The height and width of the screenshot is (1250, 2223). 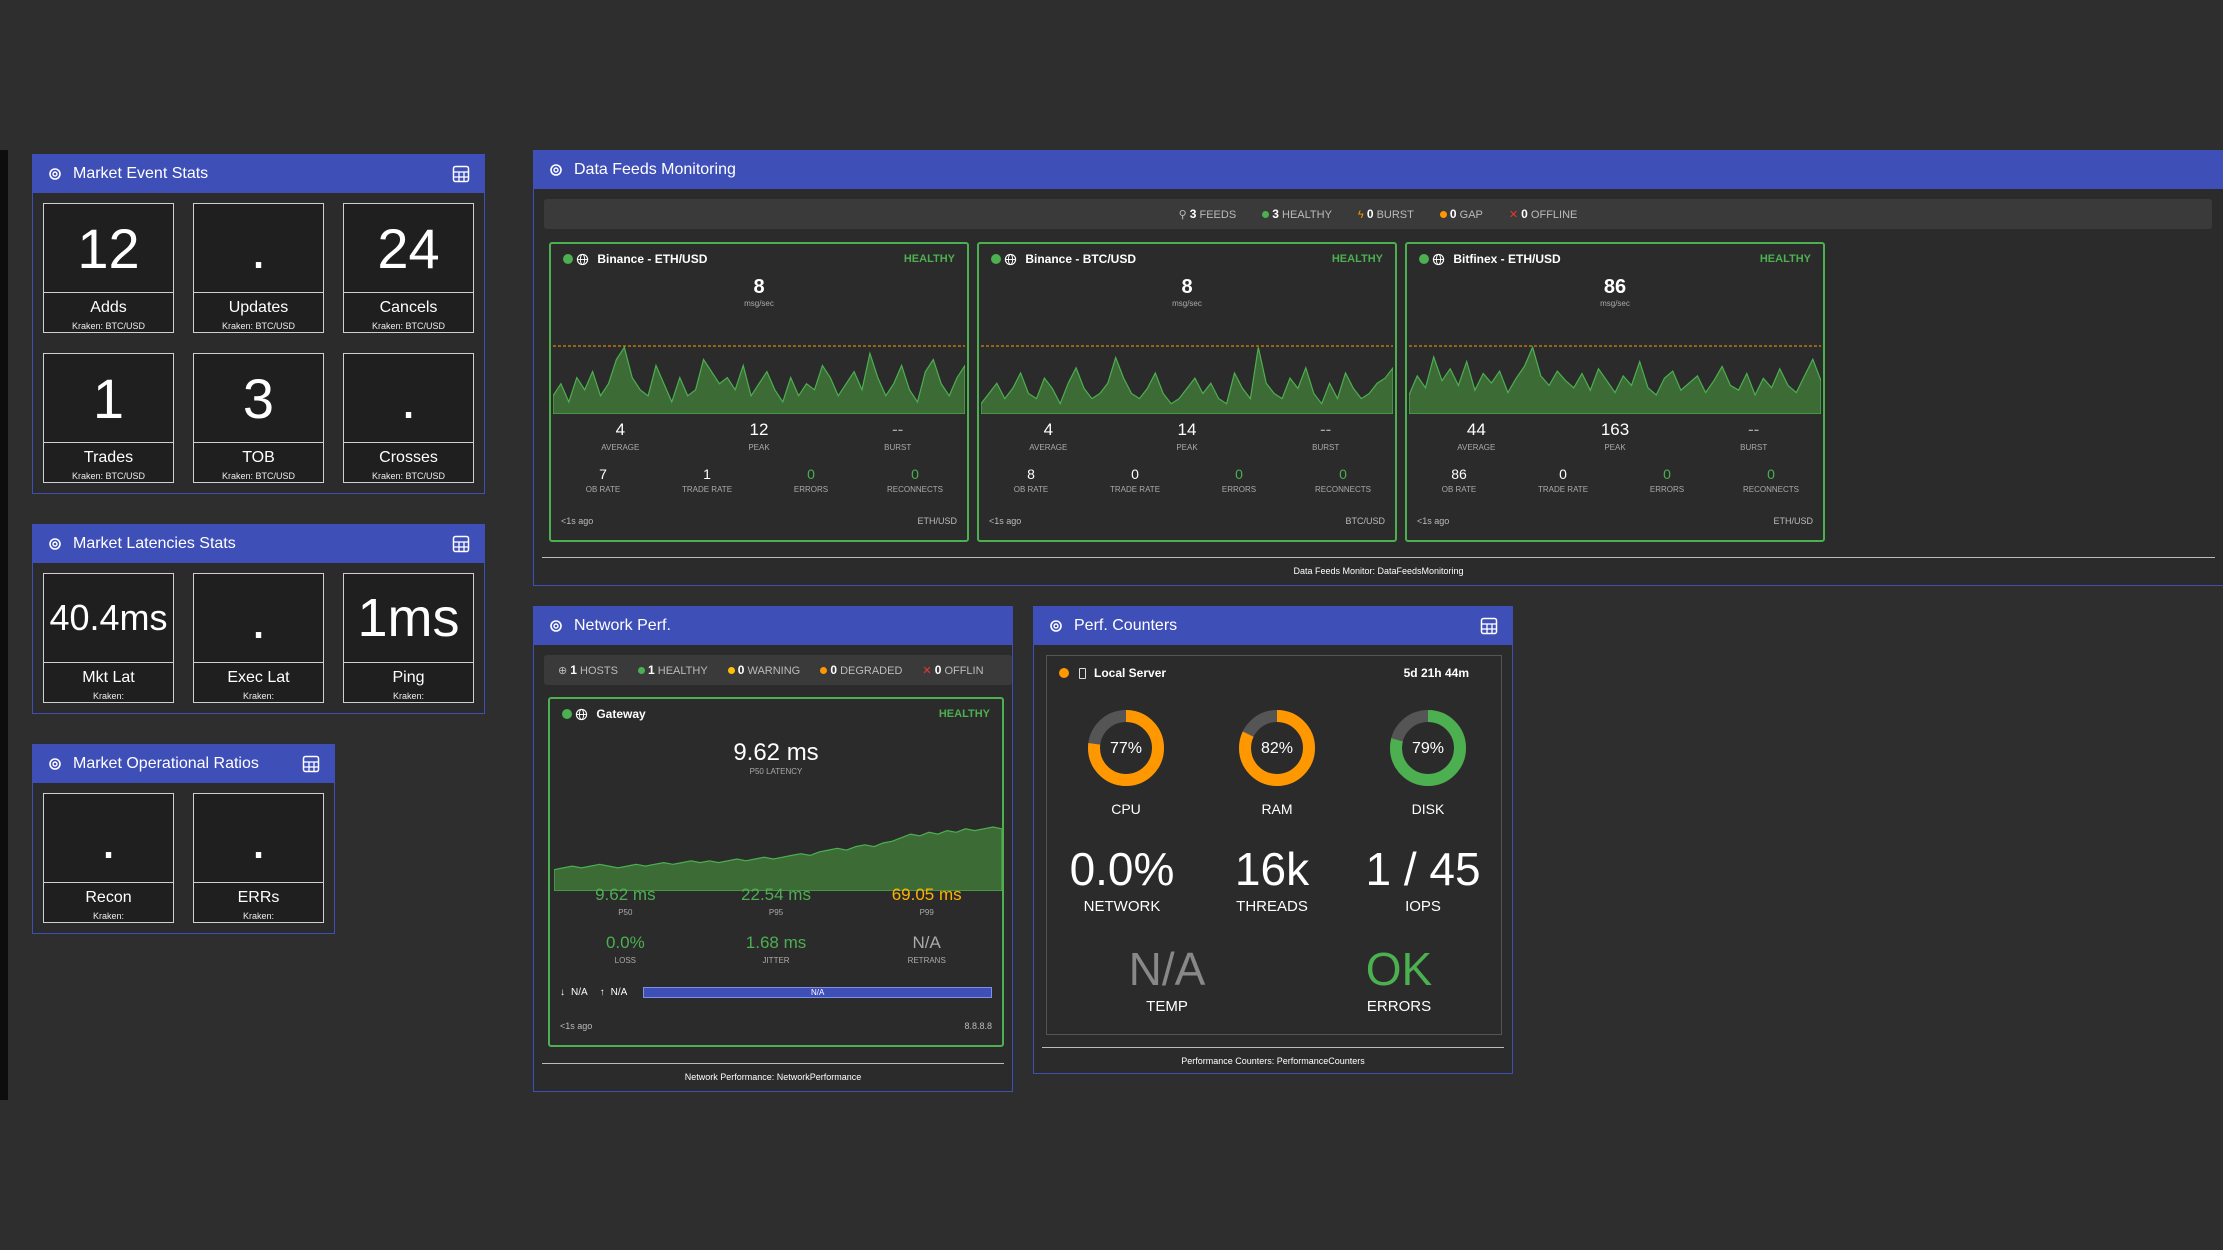 I want to click on p95-label: P95, so click(x=776, y=912).